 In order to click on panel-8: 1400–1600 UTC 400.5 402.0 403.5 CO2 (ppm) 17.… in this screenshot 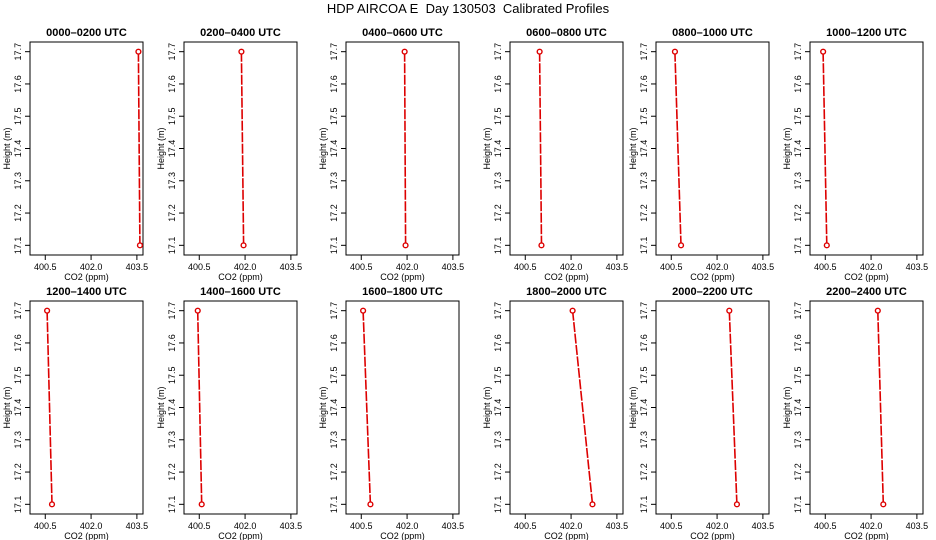, I will do `click(229, 413)`.